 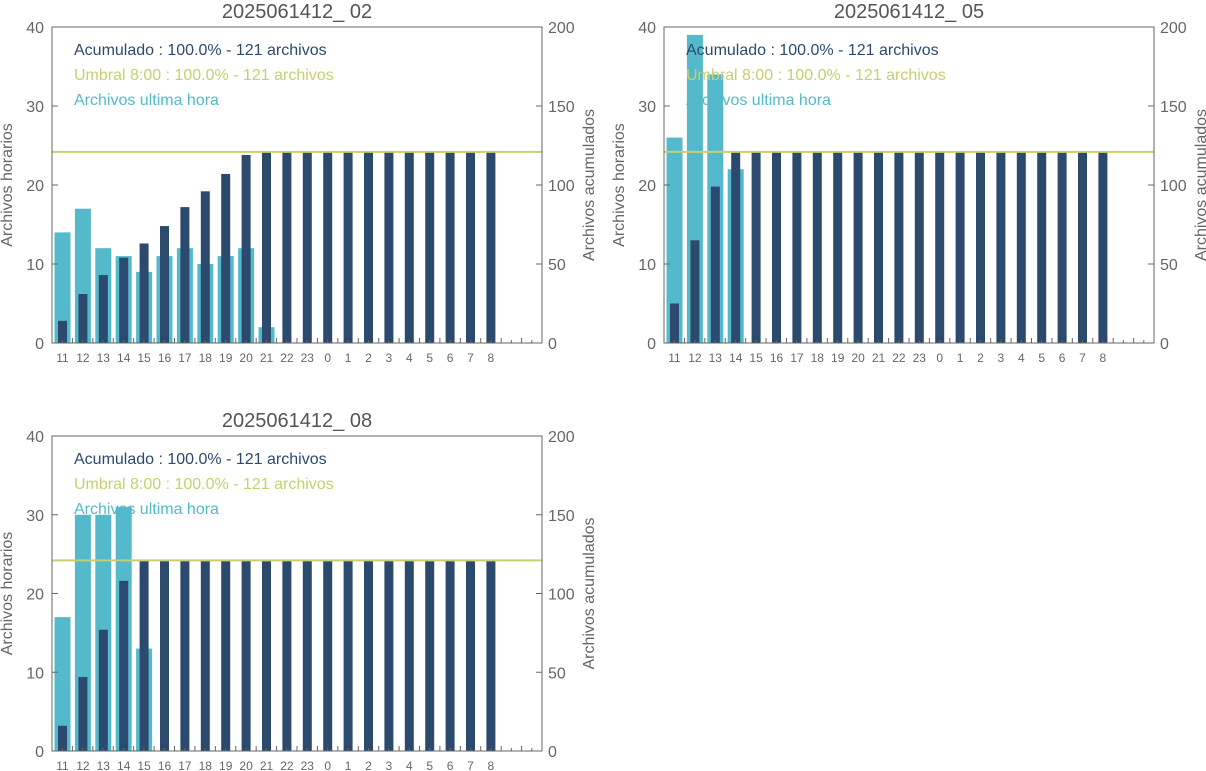 What do you see at coordinates (83, 358) in the screenshot?
I see `x-tick-label: 12` at bounding box center [83, 358].